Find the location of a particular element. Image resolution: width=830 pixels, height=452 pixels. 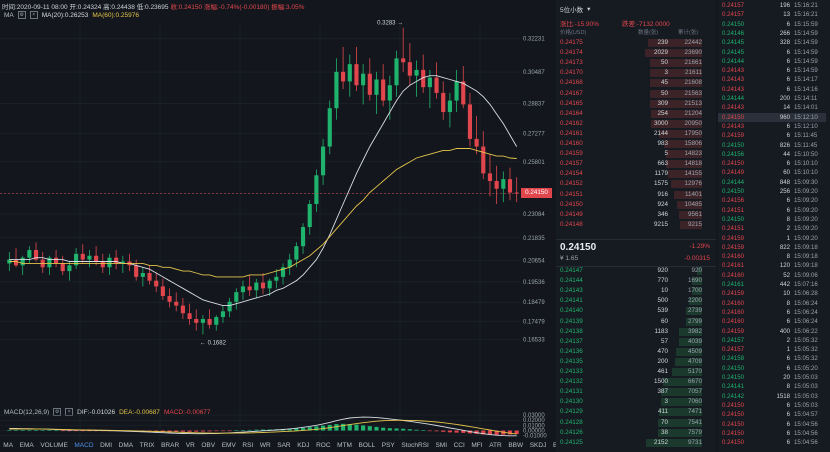

trade-row: 0.24159 1 15:09:20 is located at coordinates (772, 238).